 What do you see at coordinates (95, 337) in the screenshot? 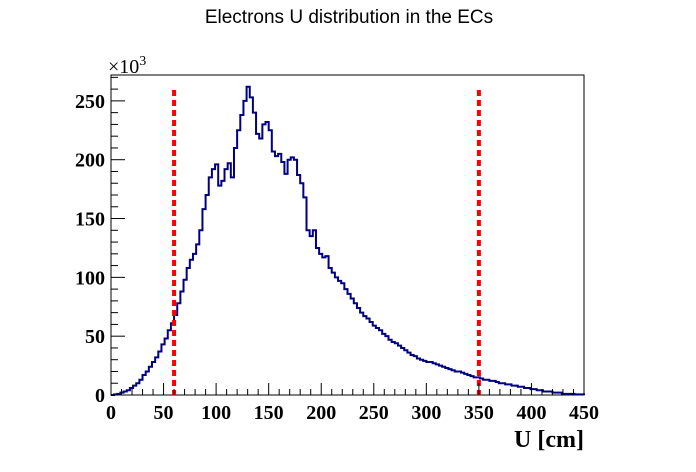
I see `y-tick-label: 50` at bounding box center [95, 337].